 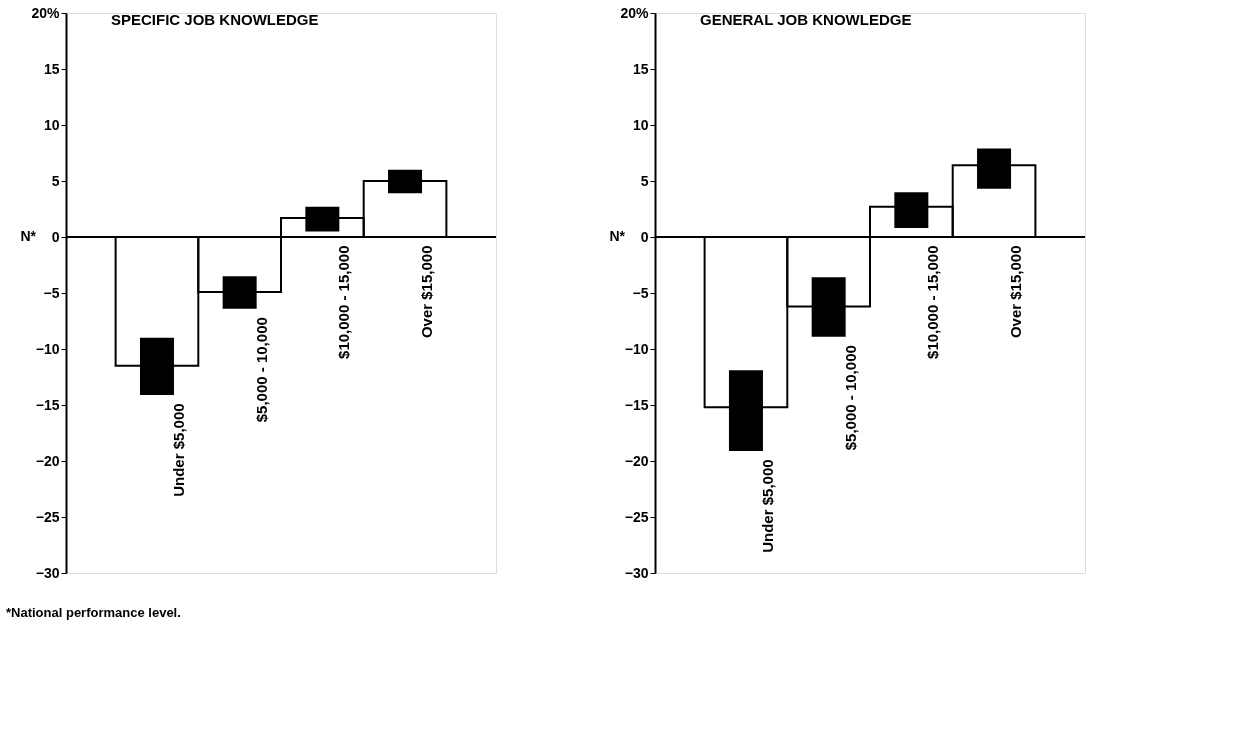 What do you see at coordinates (806, 19) in the screenshot?
I see `chart-title: GENERAL JOB KNOWLEDGE` at bounding box center [806, 19].